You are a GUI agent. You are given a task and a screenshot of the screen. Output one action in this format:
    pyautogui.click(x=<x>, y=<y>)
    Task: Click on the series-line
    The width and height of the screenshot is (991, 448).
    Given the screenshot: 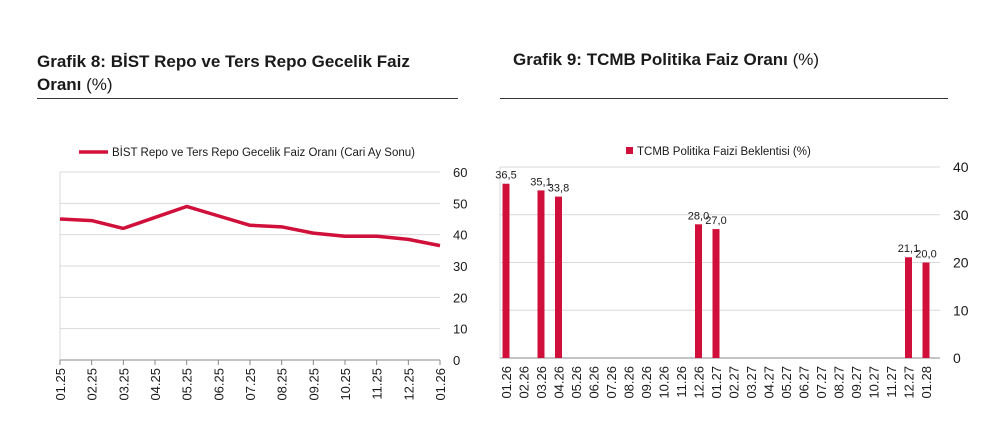 What is the action you would take?
    pyautogui.click(x=250, y=226)
    